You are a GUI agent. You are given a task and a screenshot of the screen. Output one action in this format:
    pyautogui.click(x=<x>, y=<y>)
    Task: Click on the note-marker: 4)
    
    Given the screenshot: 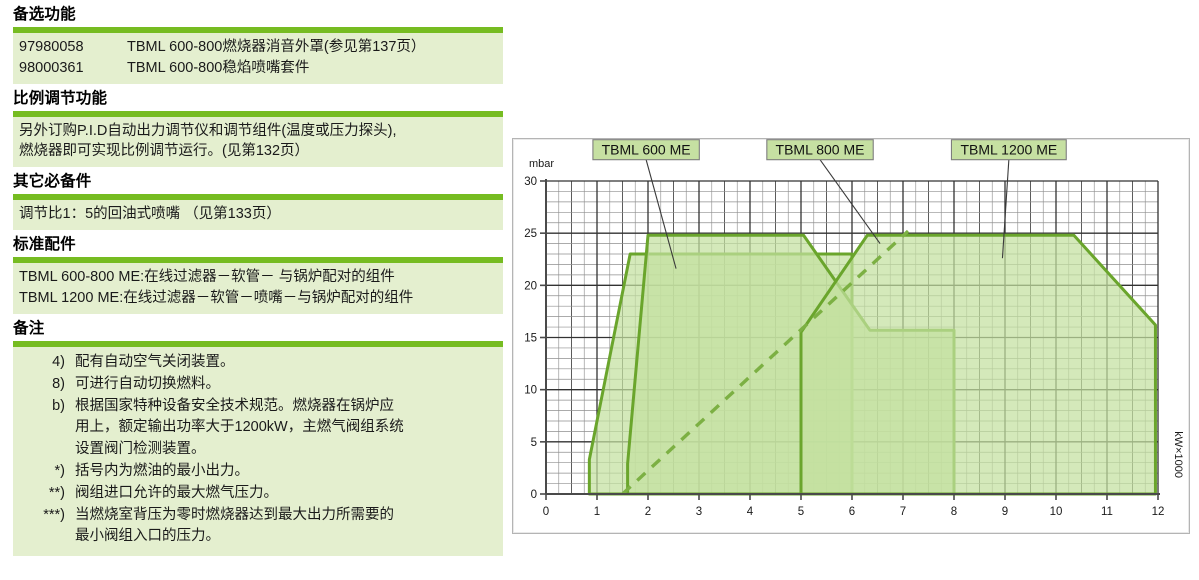 What is the action you would take?
    pyautogui.click(x=58, y=361)
    